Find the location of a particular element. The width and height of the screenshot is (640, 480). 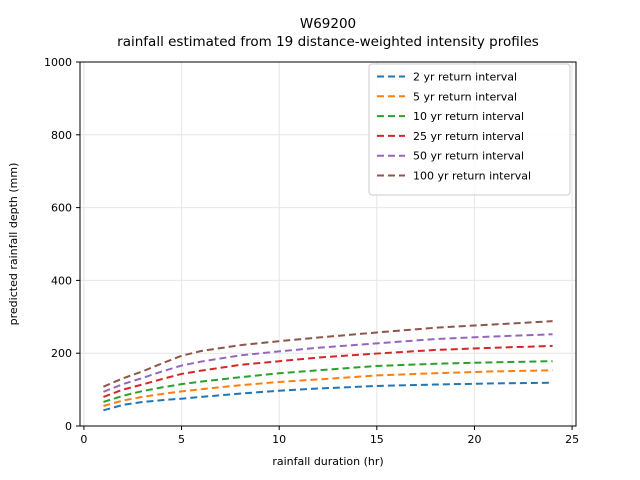

series-line-2-yr-return-interval is located at coordinates (328, 396).